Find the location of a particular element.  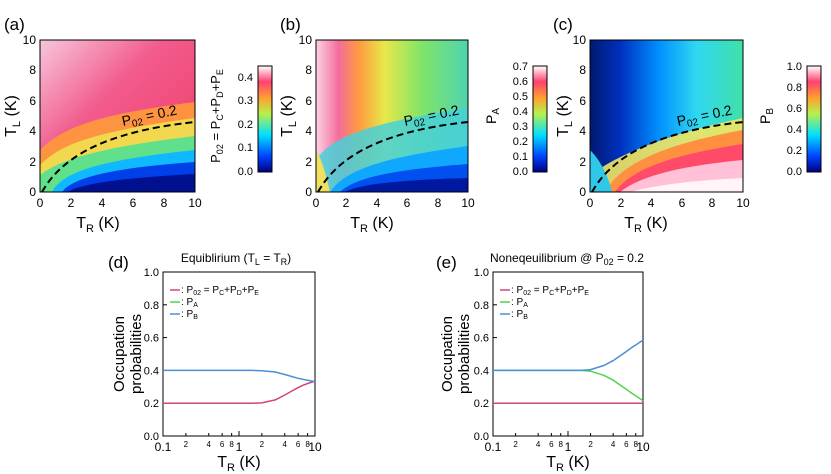

panel-a-xticks: 0 2 4 6 8 10 is located at coordinates (119, 203).